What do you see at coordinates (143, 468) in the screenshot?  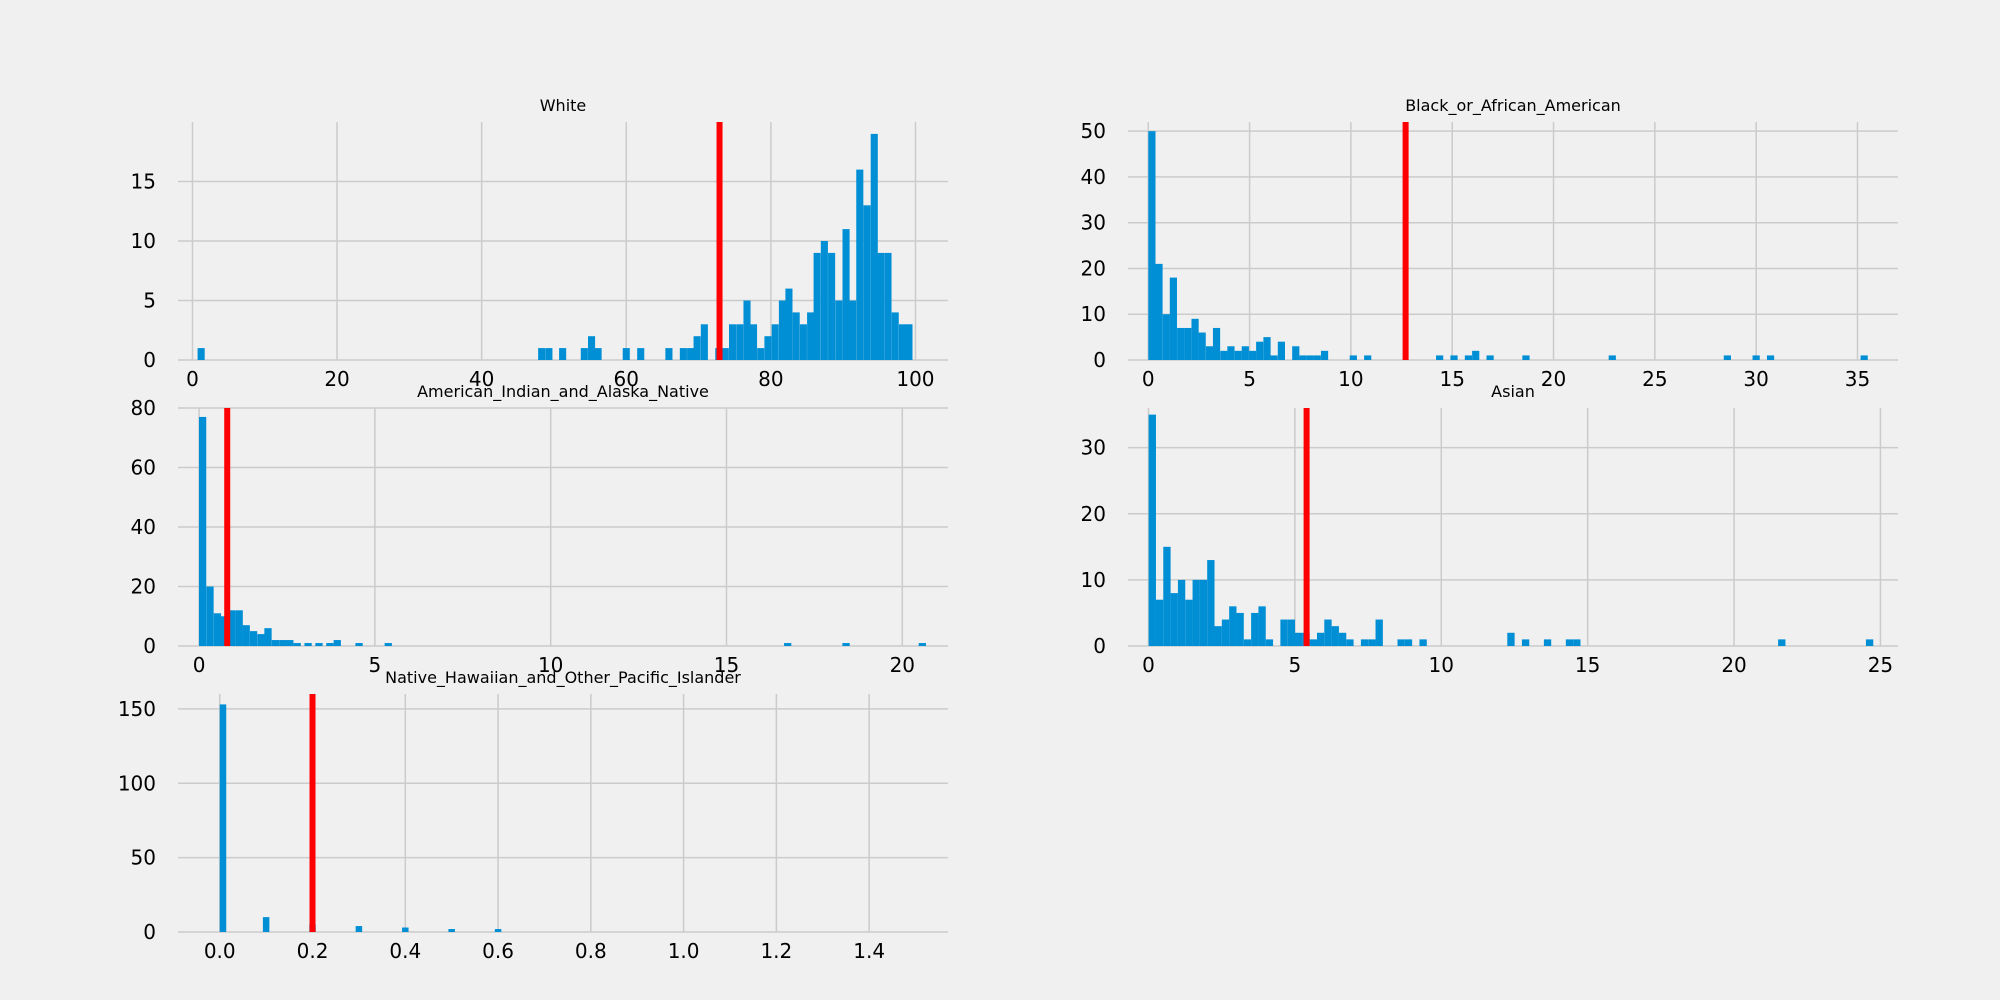 I see `y-tick-label: 60` at bounding box center [143, 468].